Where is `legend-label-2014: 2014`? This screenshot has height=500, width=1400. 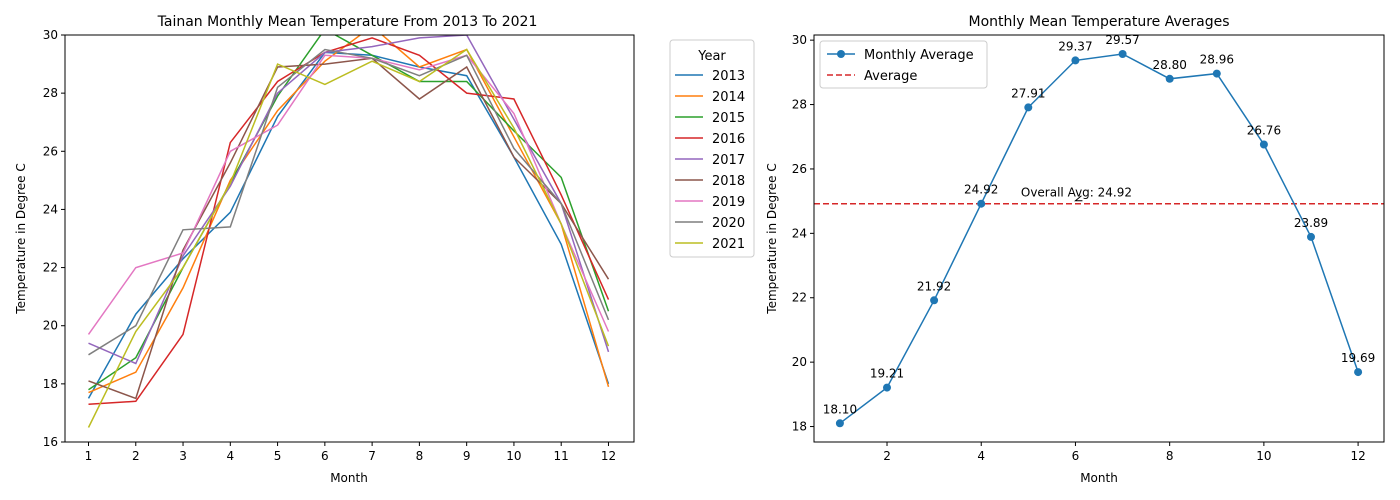
legend-label-2014: 2014 is located at coordinates (728, 97).